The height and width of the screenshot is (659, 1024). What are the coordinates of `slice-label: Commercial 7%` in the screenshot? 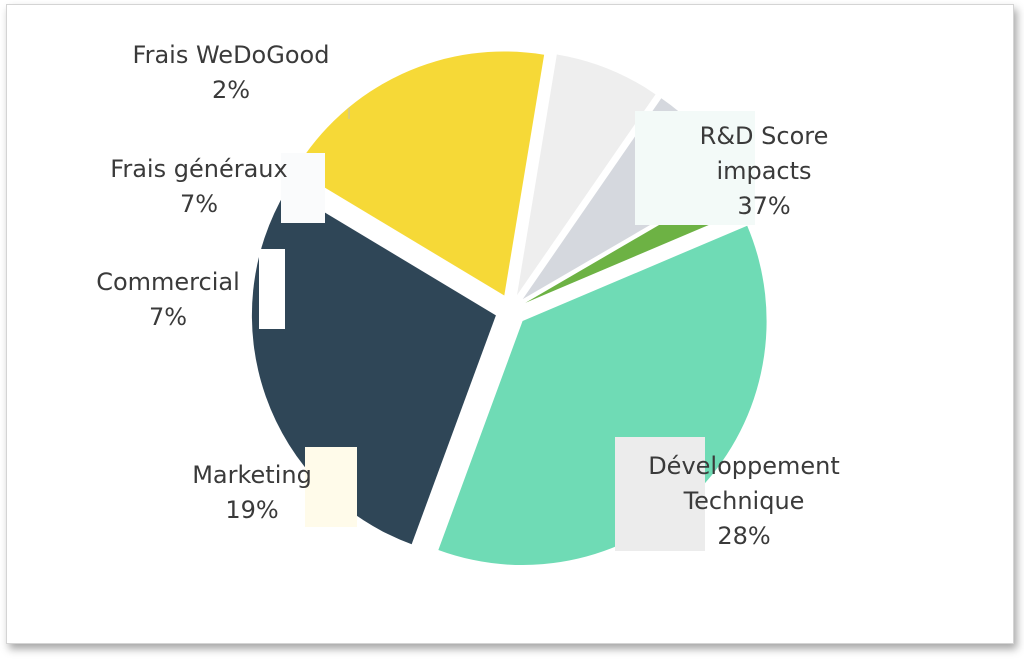 It's located at (168, 299).